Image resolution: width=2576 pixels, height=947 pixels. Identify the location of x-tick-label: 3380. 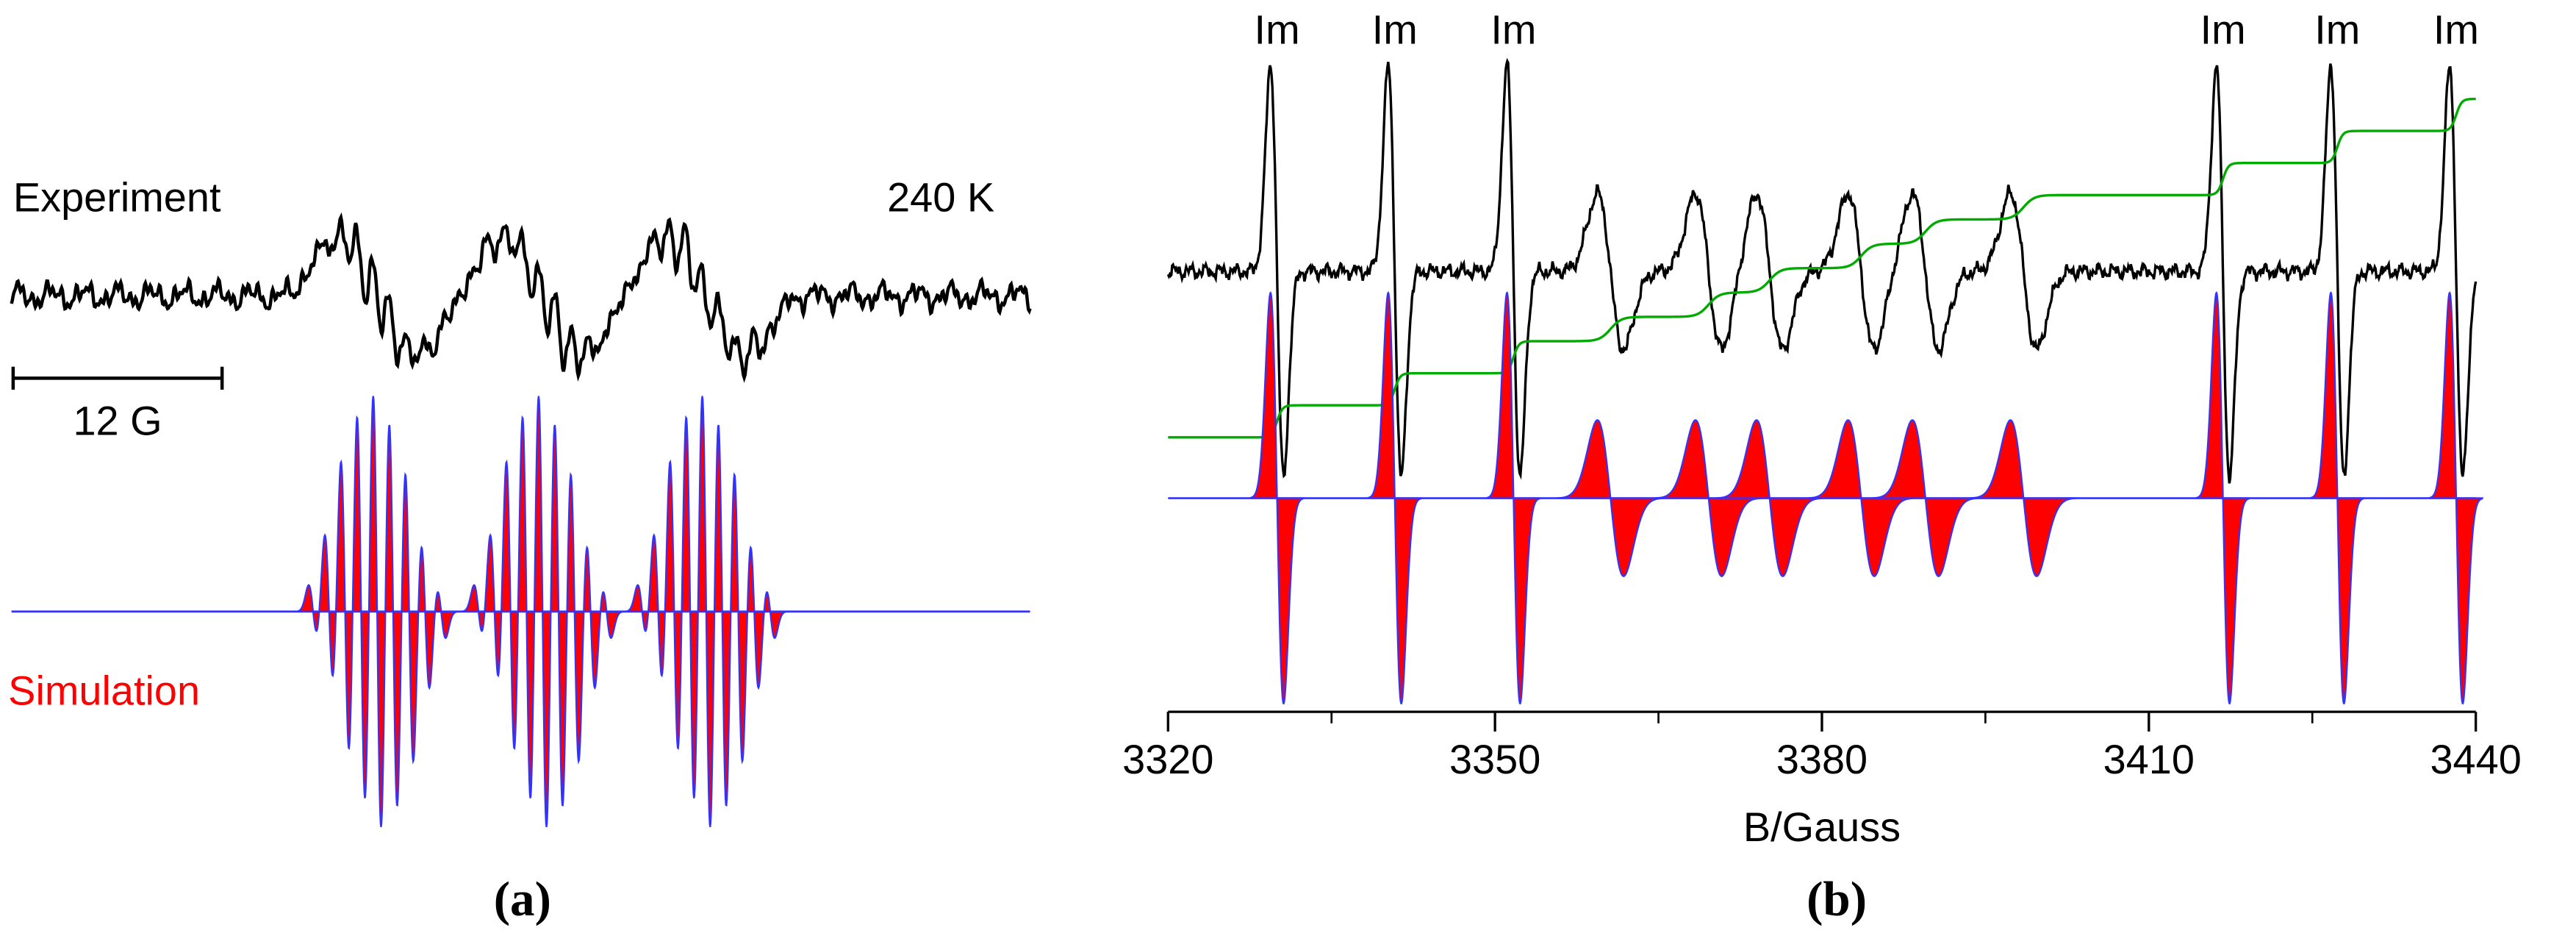
(1822, 759).